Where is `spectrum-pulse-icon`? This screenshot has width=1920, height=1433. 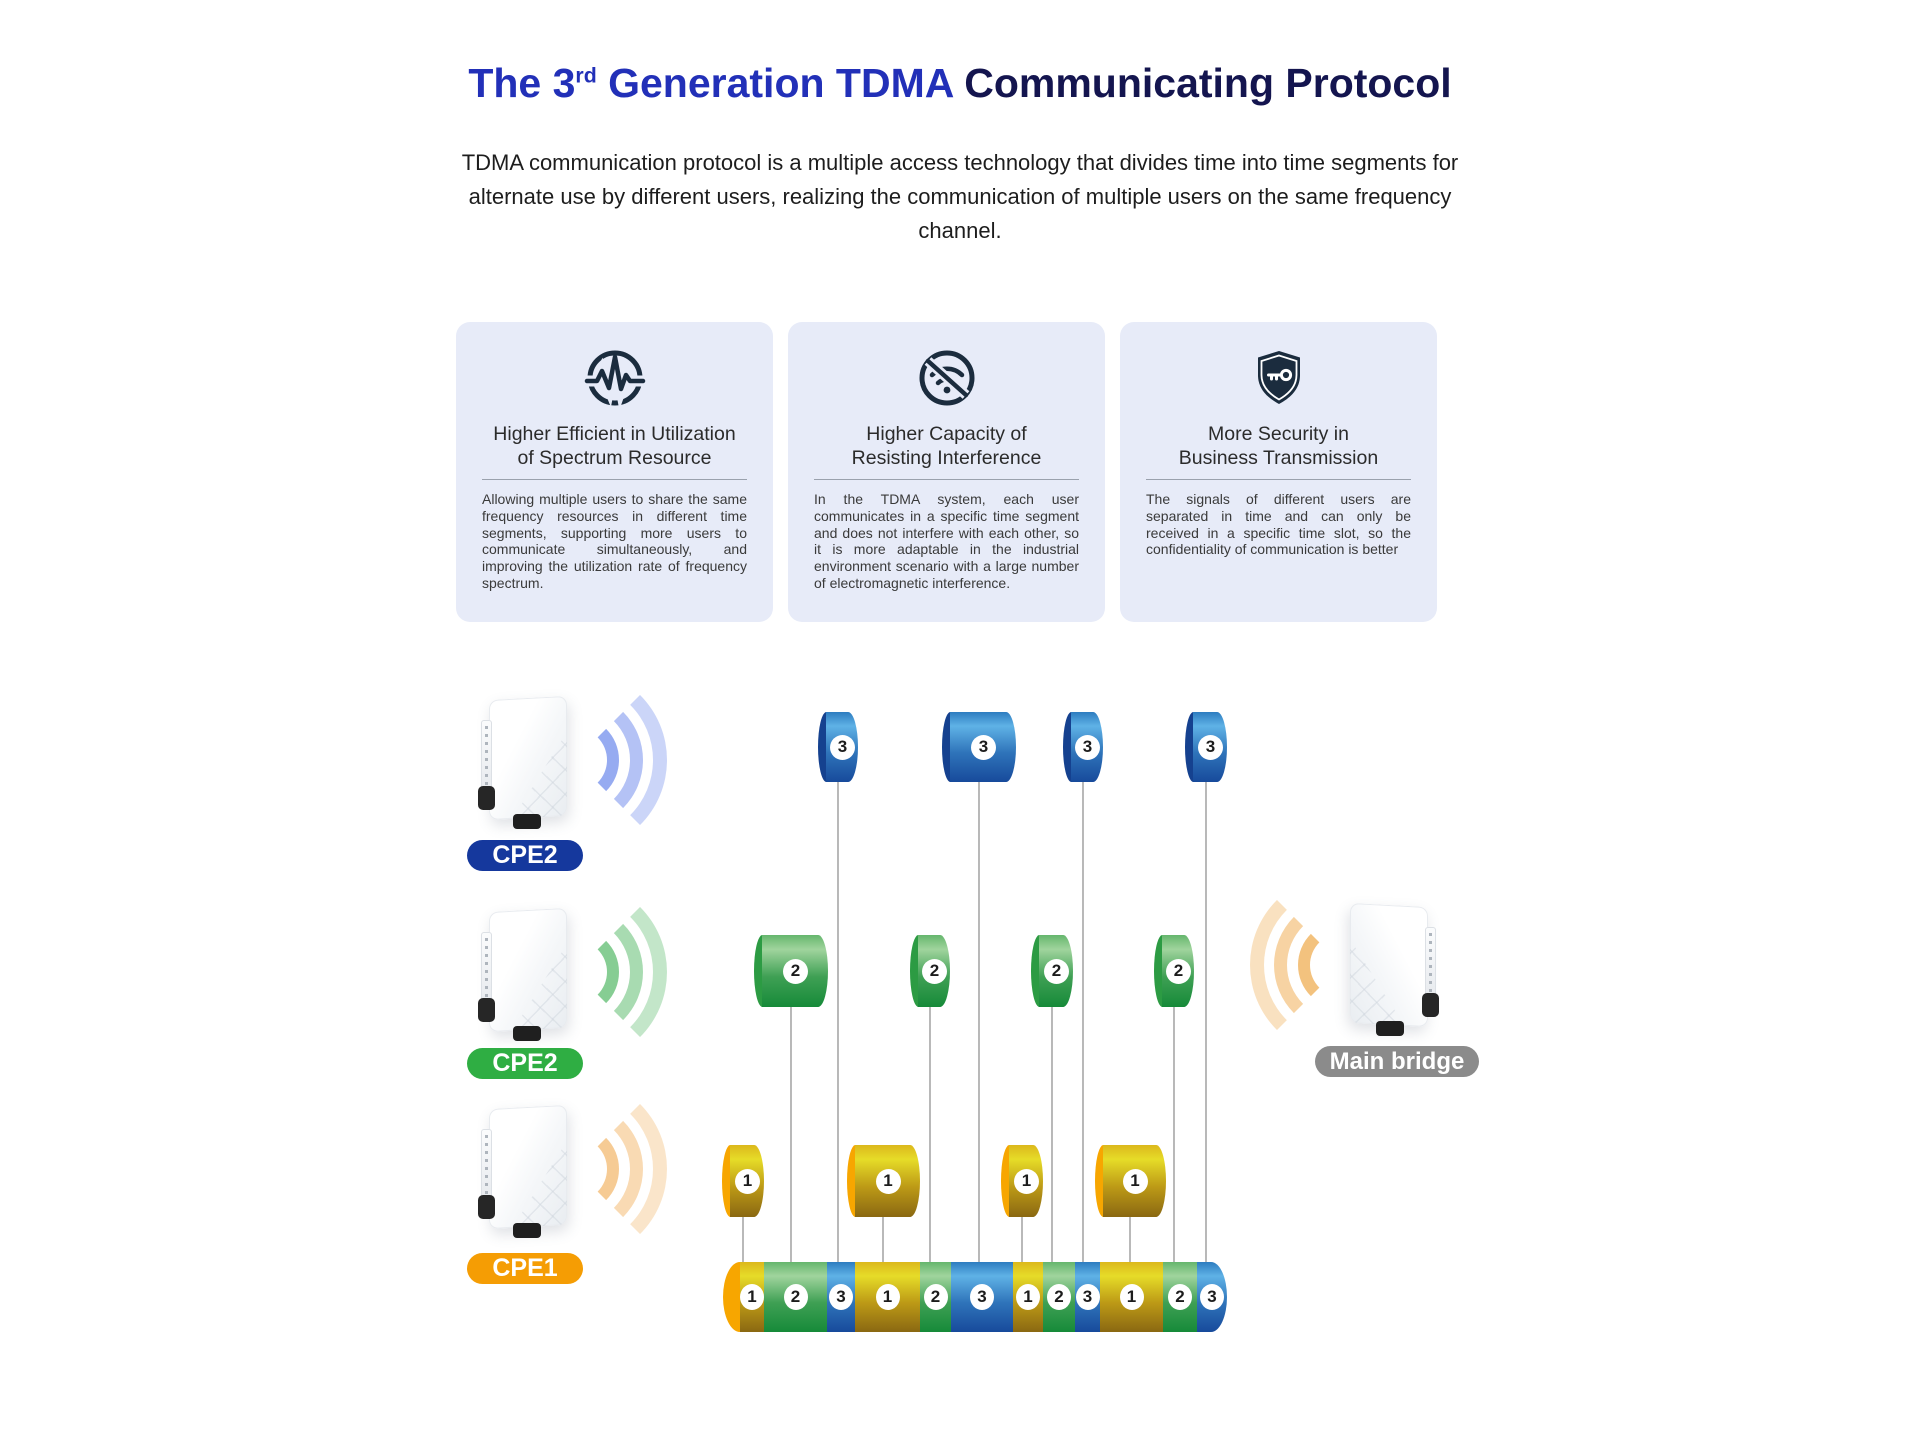 spectrum-pulse-icon is located at coordinates (614, 378).